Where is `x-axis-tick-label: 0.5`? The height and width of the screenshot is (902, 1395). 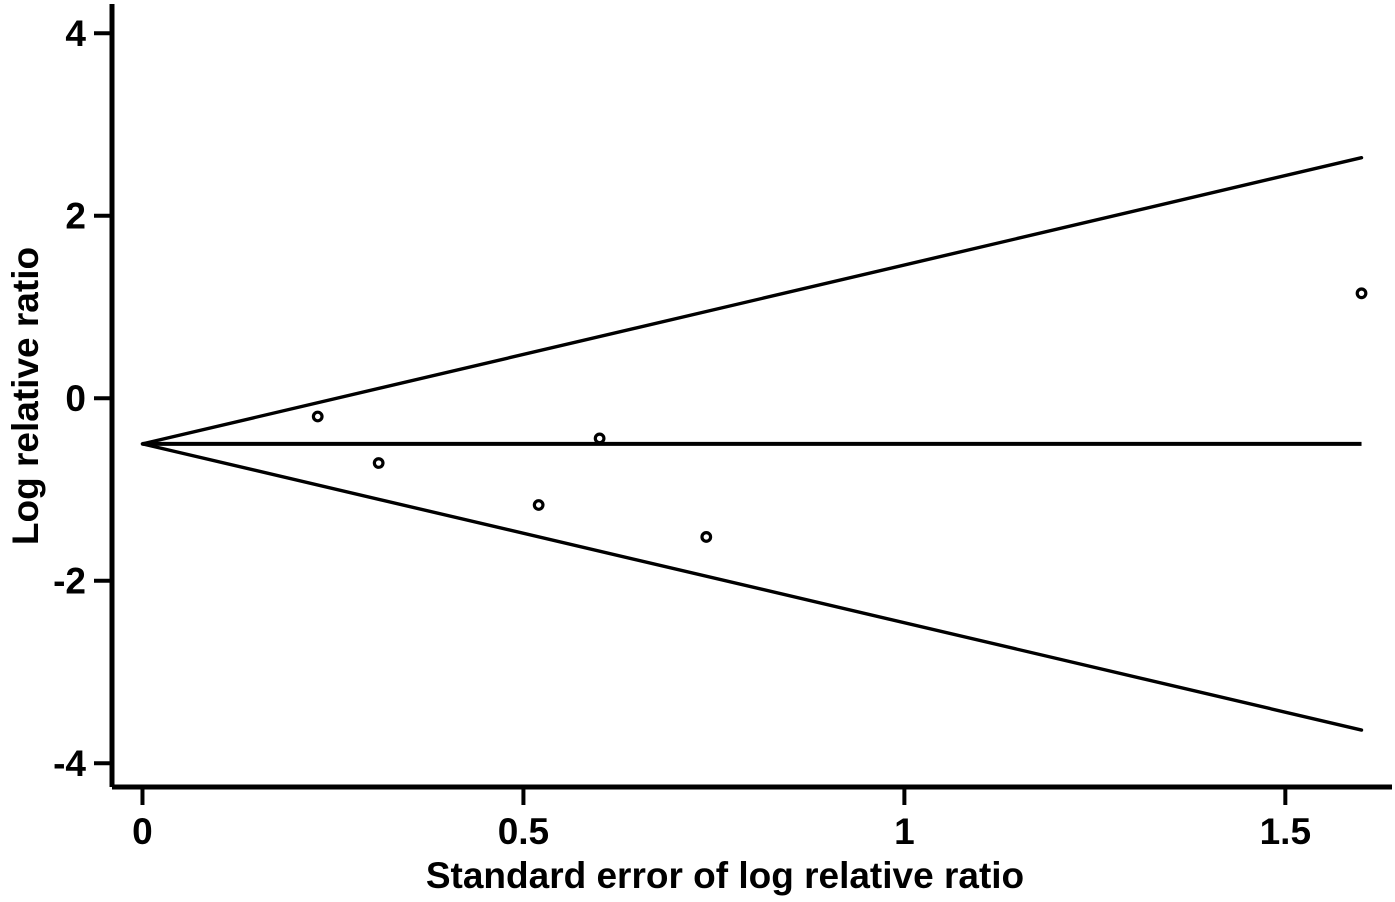
x-axis-tick-label: 0.5 is located at coordinates (523, 831).